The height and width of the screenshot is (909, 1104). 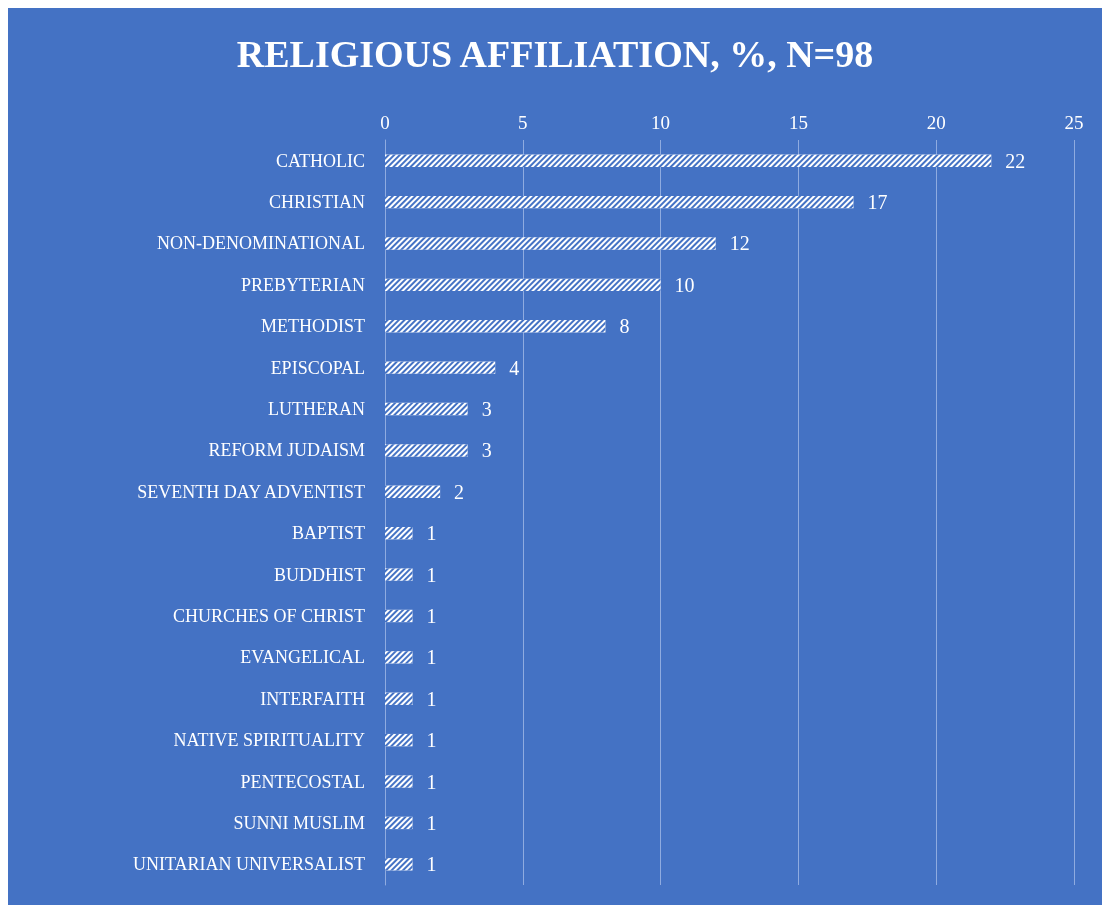 I want to click on x-tick-label: 5, so click(x=523, y=122).